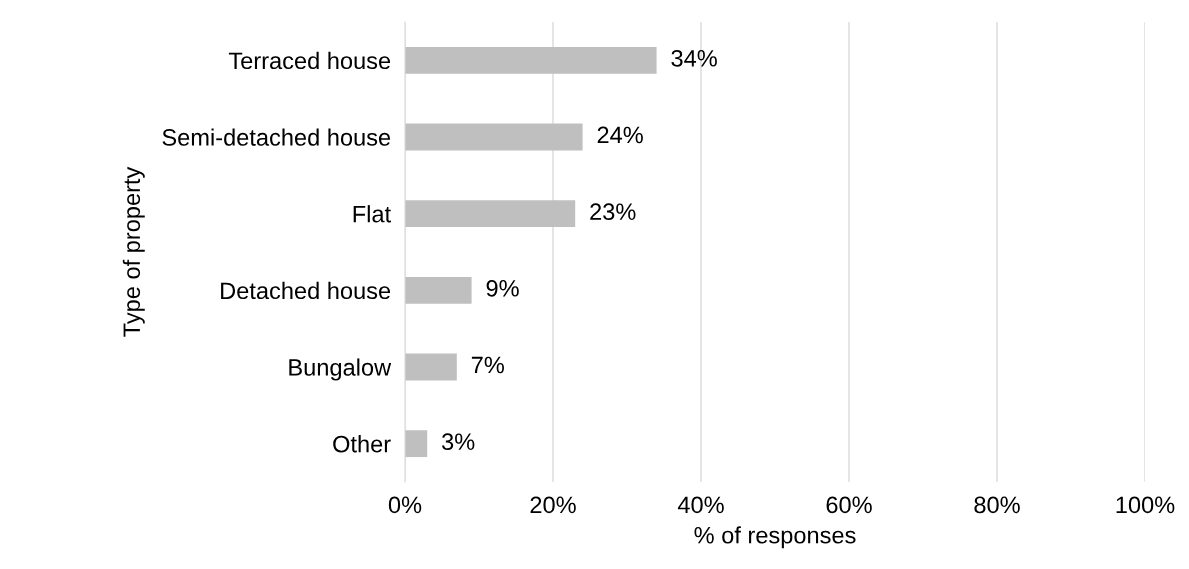 The width and height of the screenshot is (1189, 569). I want to click on data-label: 3%, so click(458, 441).